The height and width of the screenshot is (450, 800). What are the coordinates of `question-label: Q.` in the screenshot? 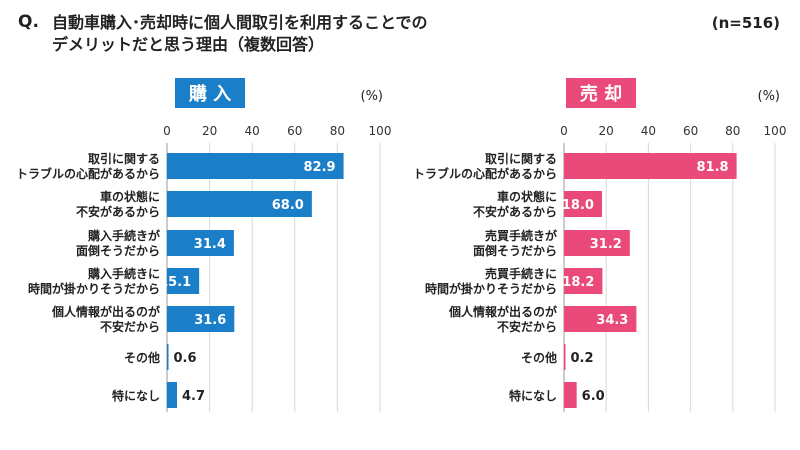 It's located at (28, 22).